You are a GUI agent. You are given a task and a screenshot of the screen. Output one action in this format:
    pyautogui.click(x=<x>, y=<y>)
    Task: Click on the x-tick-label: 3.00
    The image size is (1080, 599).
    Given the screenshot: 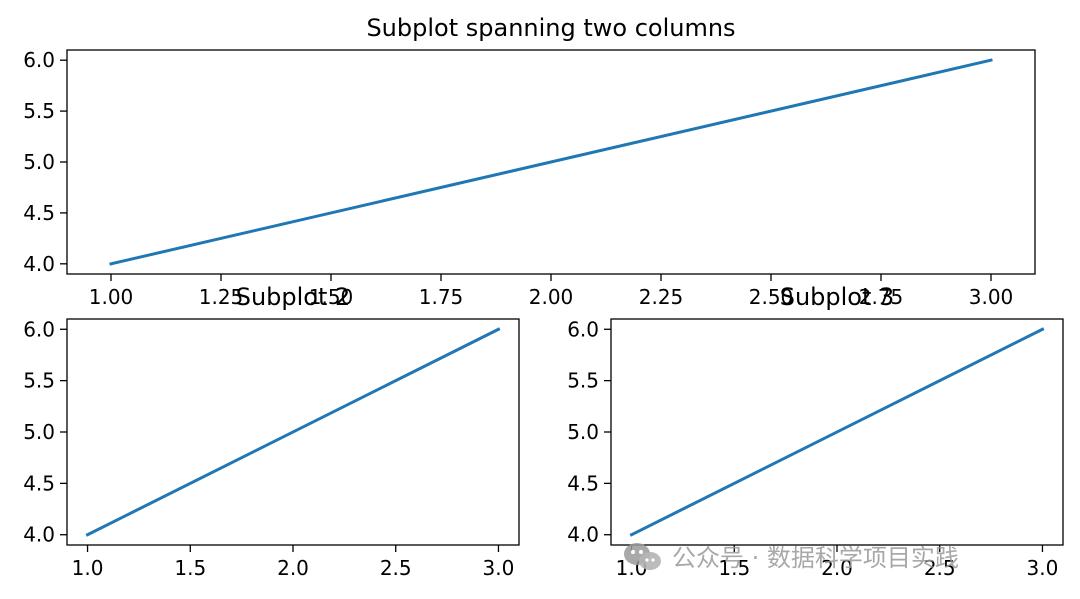 What is the action you would take?
    pyautogui.click(x=991, y=297)
    